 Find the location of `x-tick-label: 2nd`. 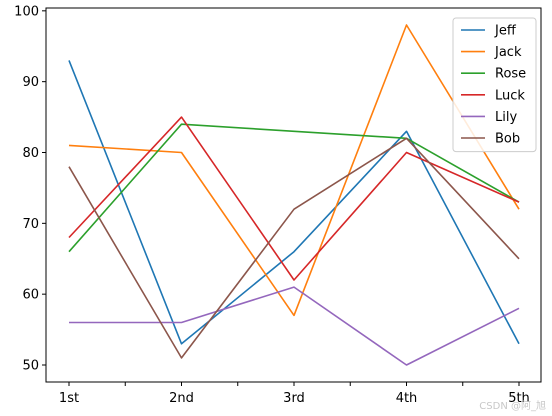

x-tick-label: 2nd is located at coordinates (181, 398).